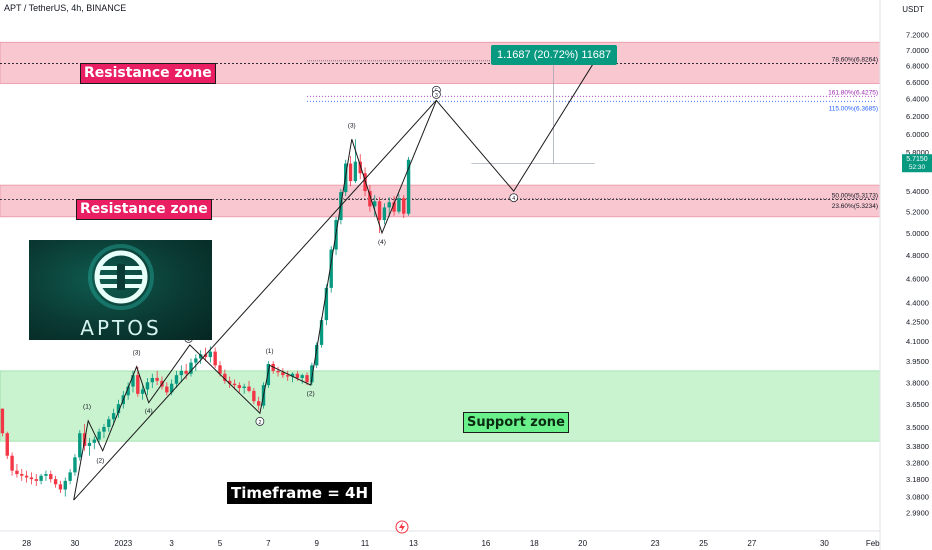  What do you see at coordinates (855, 60) in the screenshot?
I see `fib-level-label: 78.60%(6.8264)` at bounding box center [855, 60].